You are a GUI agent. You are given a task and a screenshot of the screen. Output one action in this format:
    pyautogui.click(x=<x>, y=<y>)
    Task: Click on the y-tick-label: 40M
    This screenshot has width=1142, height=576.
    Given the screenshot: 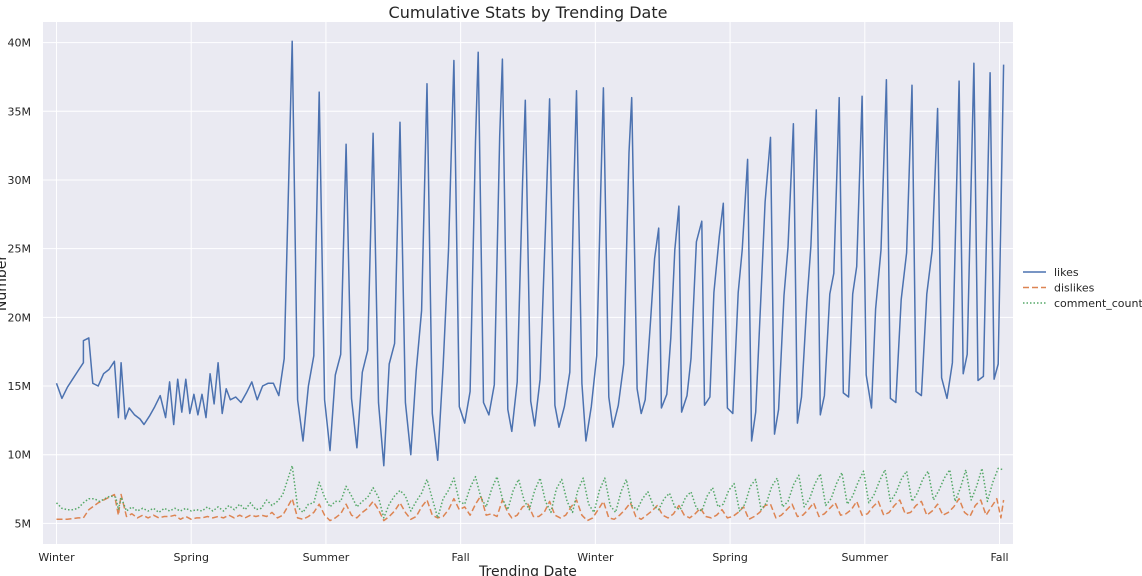 What is the action you would take?
    pyautogui.click(x=20, y=43)
    